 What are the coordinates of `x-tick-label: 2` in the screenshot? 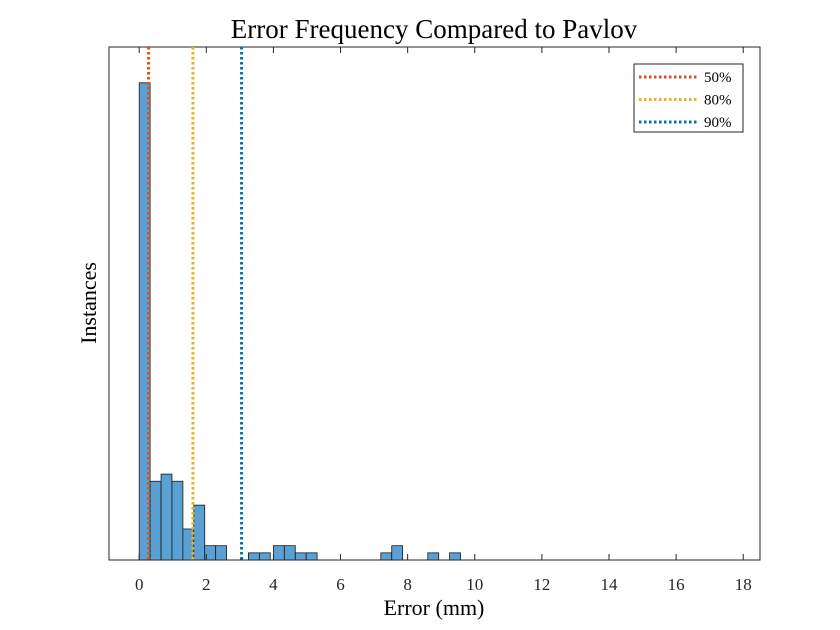 It's located at (206, 584).